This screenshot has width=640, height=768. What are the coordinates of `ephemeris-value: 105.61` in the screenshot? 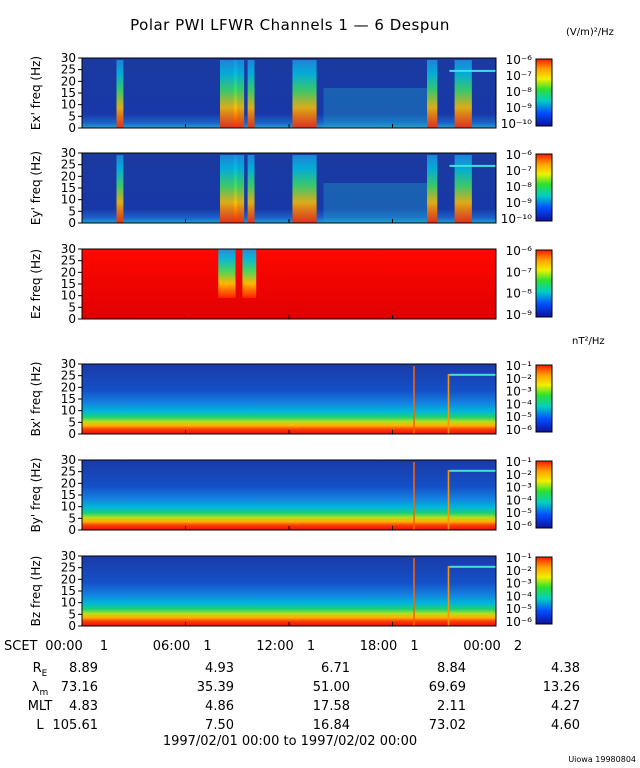 It's located at (76, 725).